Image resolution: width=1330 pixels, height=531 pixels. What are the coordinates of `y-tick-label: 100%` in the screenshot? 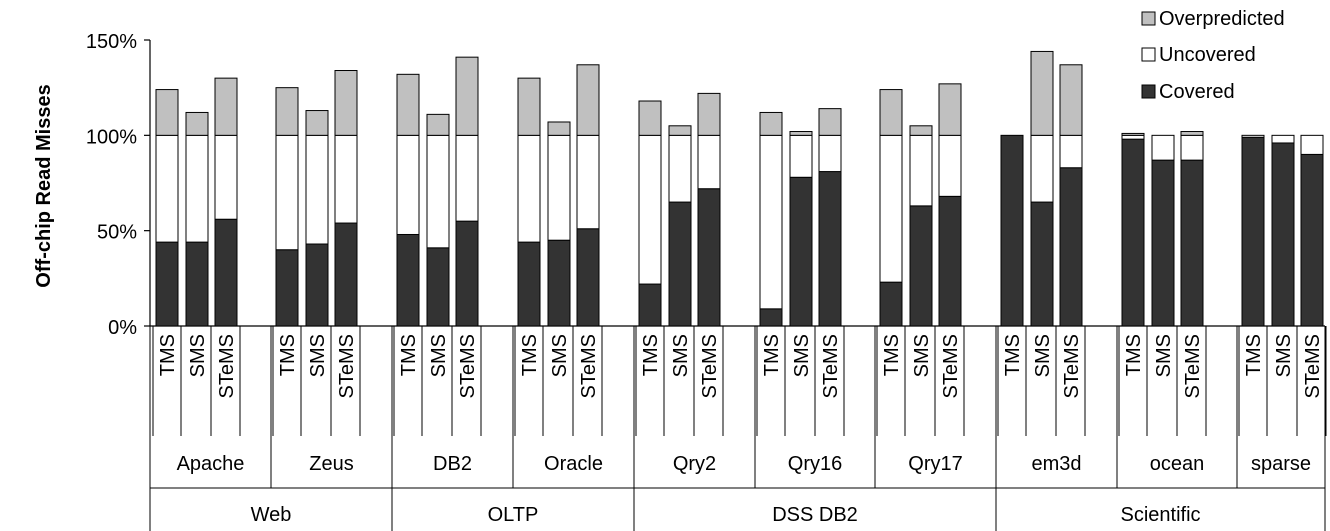 It's located at (111, 137).